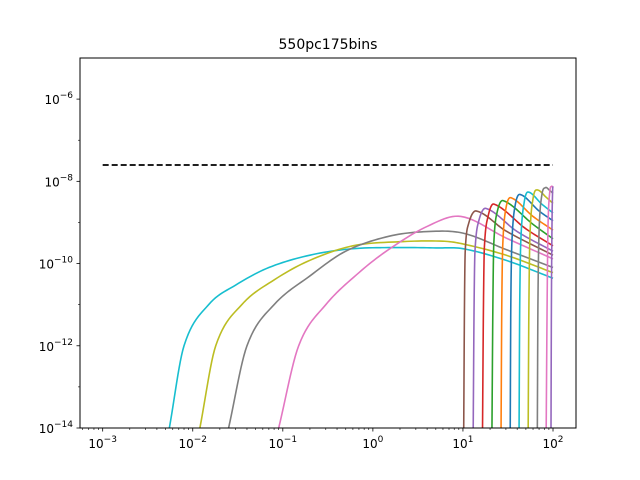  What do you see at coordinates (56, 264) in the screenshot?
I see `y-tick-label-3: 10⁻¹⁰` at bounding box center [56, 264].